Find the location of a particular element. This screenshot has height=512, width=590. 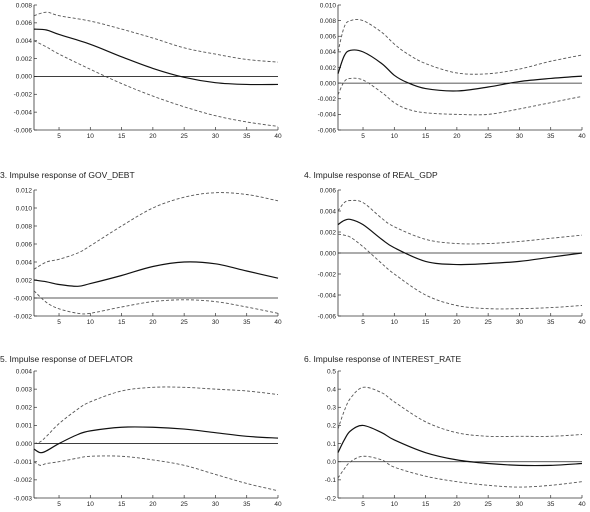

panel-title: 5. Impulse response of DEFLATOR is located at coordinates (66, 359).